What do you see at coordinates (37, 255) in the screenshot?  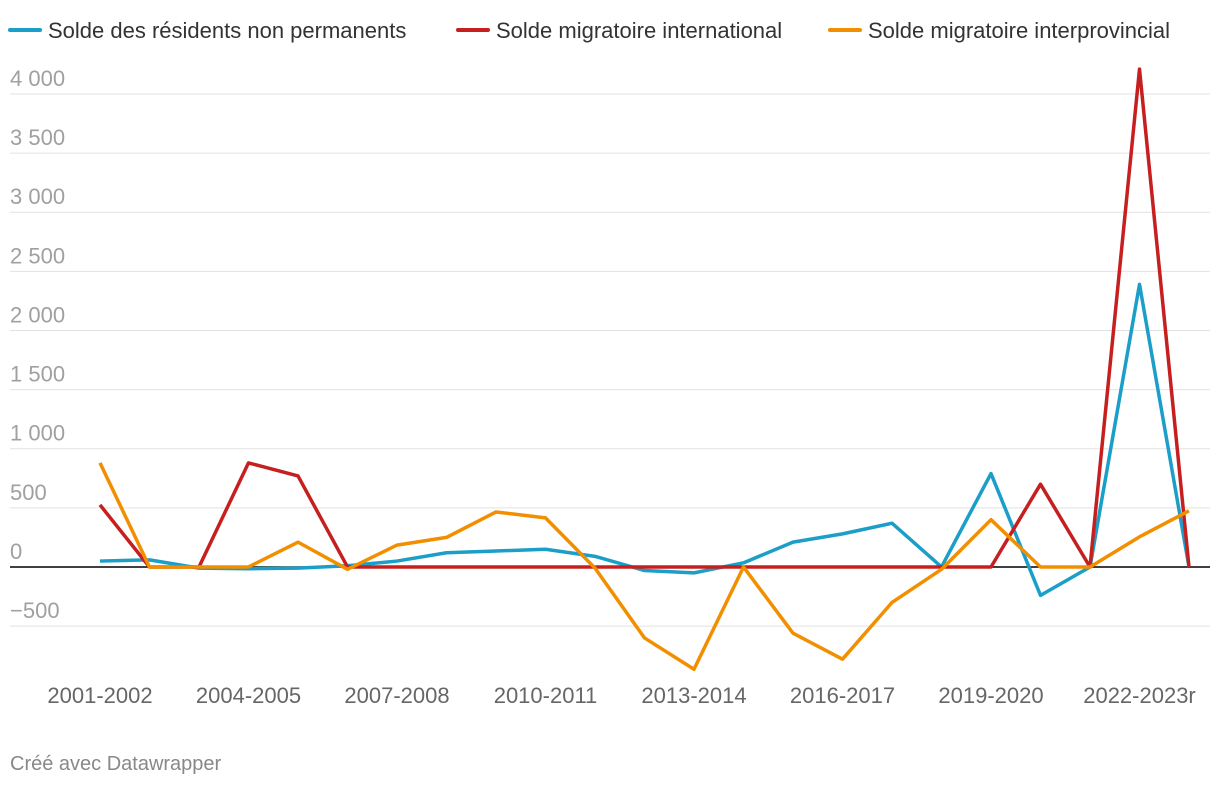 I see `y-tick-label: 2 500` at bounding box center [37, 255].